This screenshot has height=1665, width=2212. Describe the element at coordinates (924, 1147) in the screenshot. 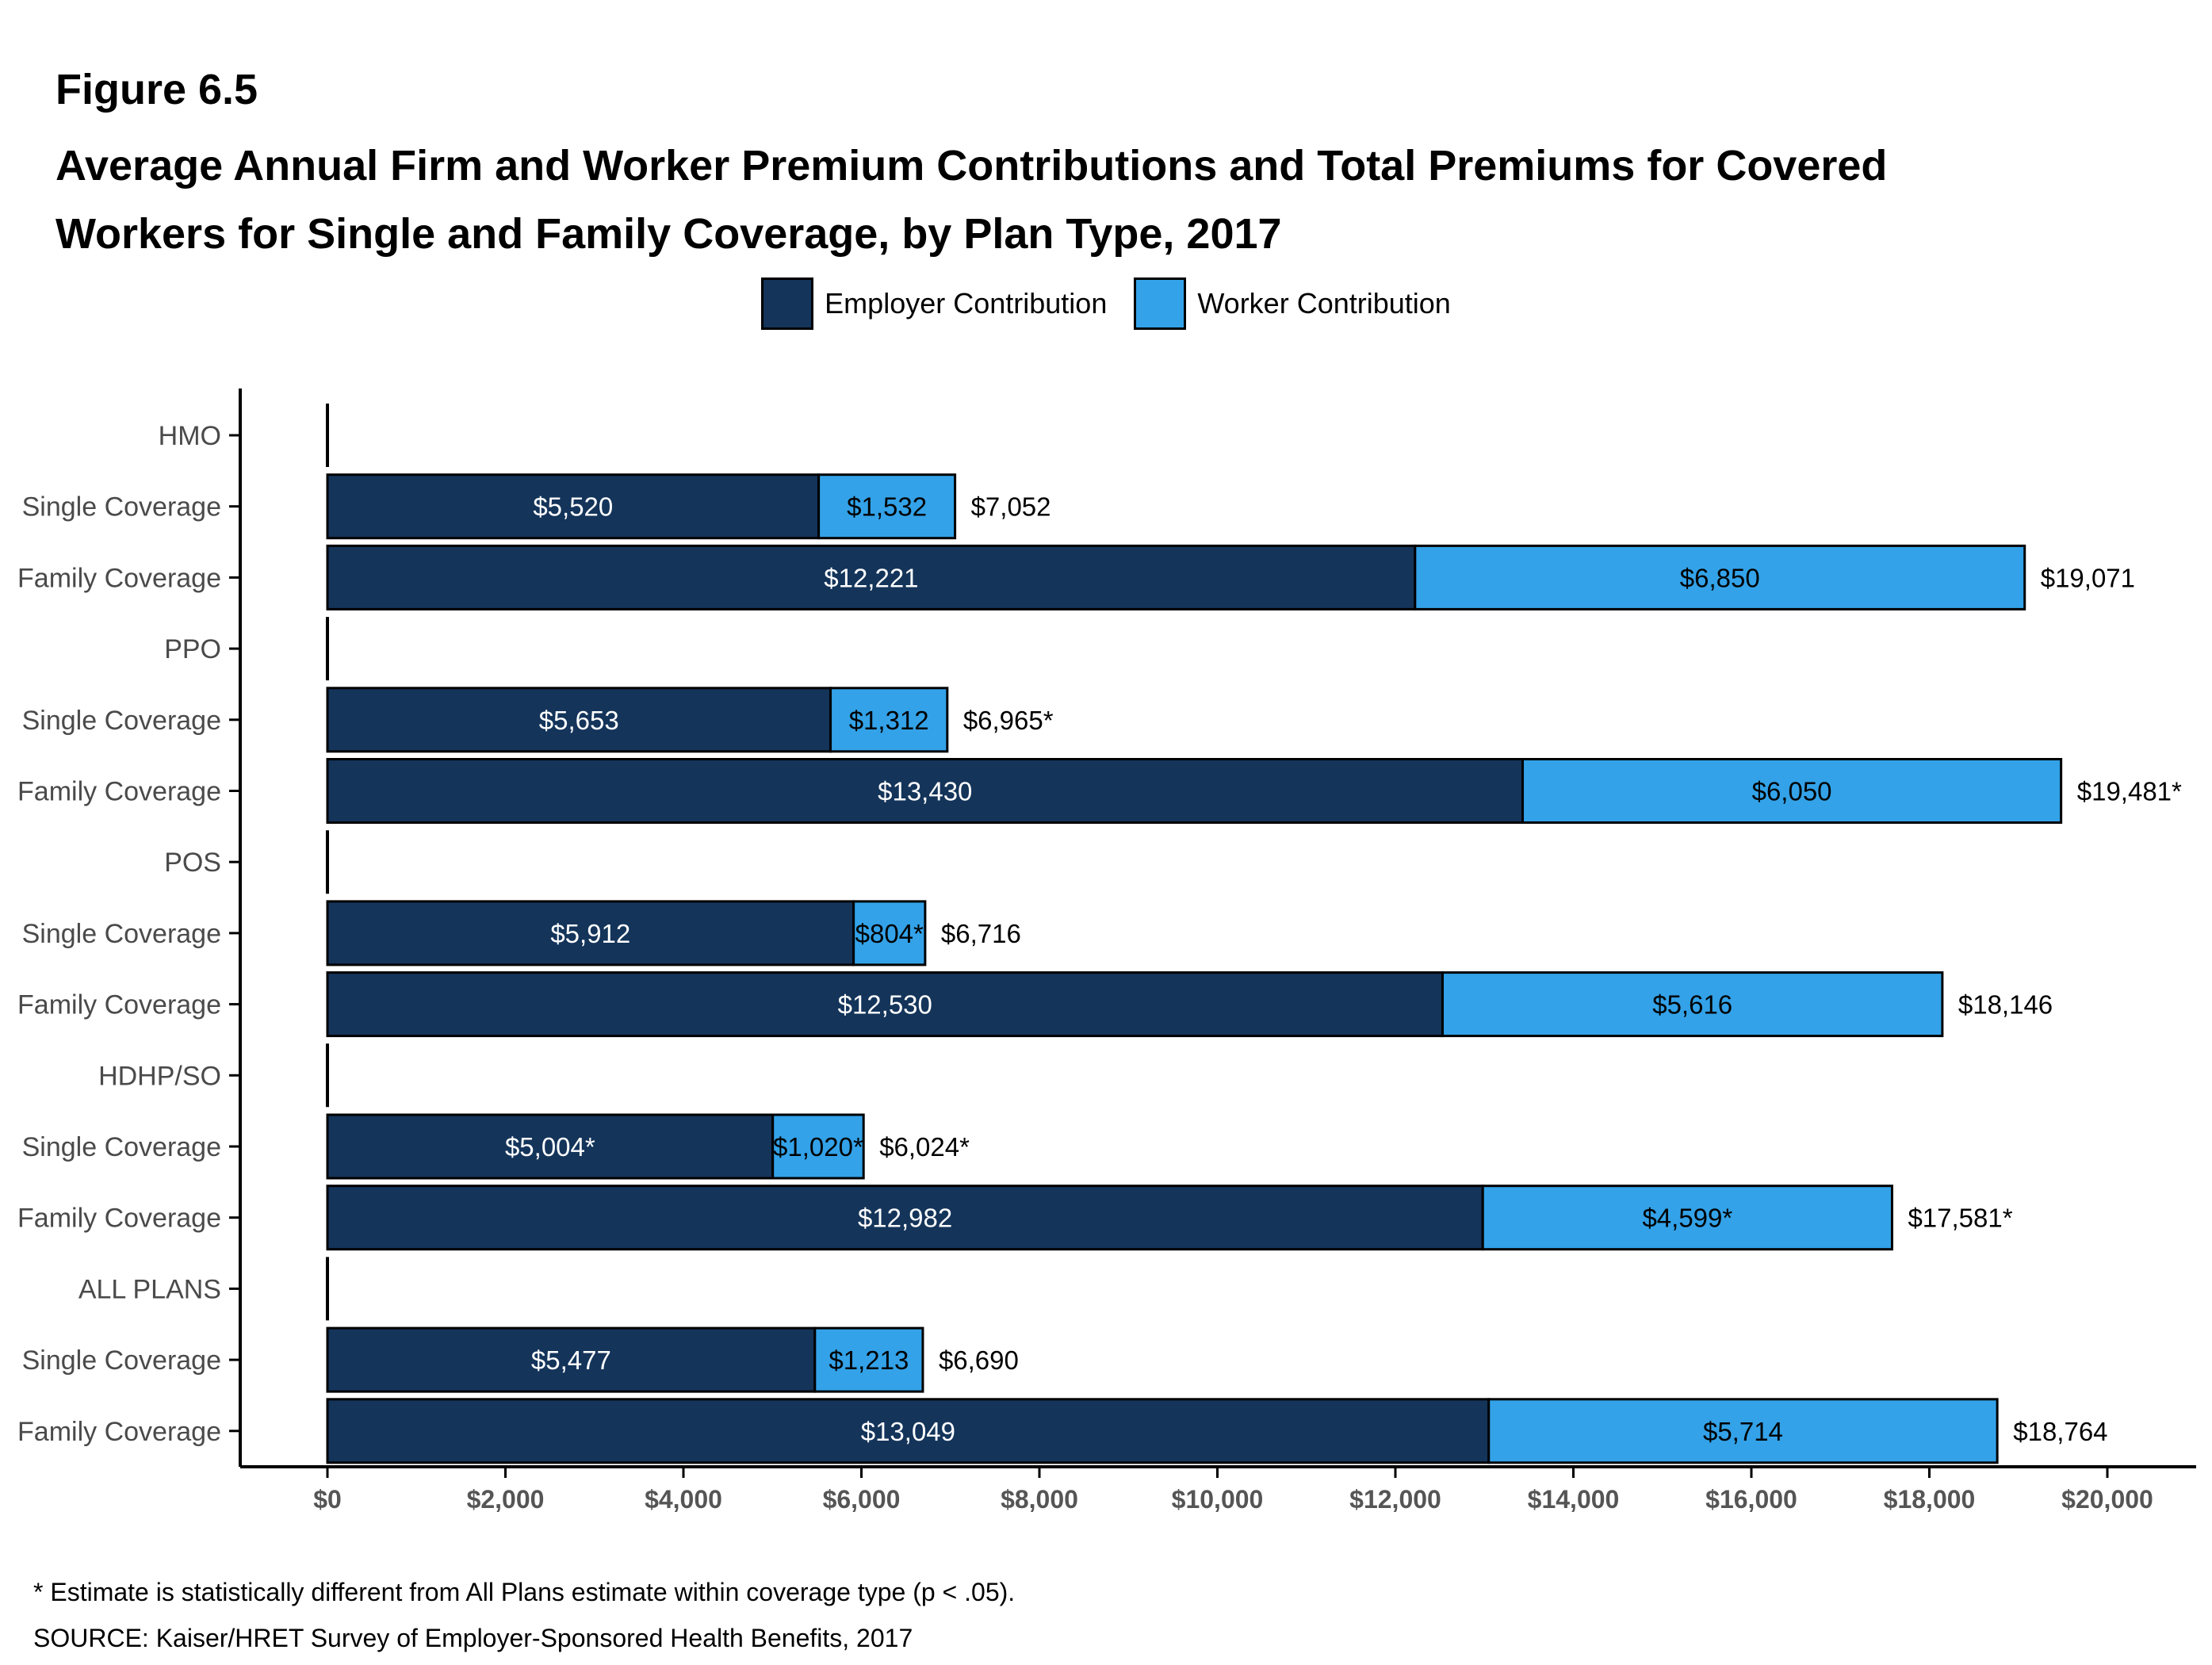

I see `total-premium-label: $6,024*` at that location.